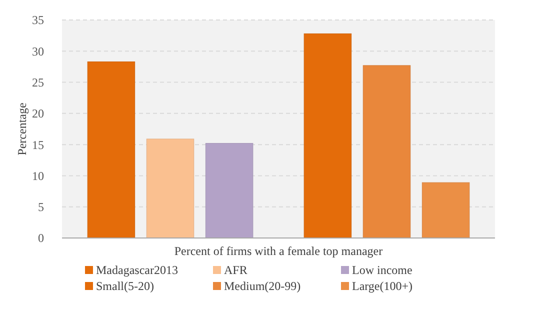 The width and height of the screenshot is (540, 326). What do you see at coordinates (125, 286) in the screenshot?
I see `legend-label: Small(5-20)` at bounding box center [125, 286].